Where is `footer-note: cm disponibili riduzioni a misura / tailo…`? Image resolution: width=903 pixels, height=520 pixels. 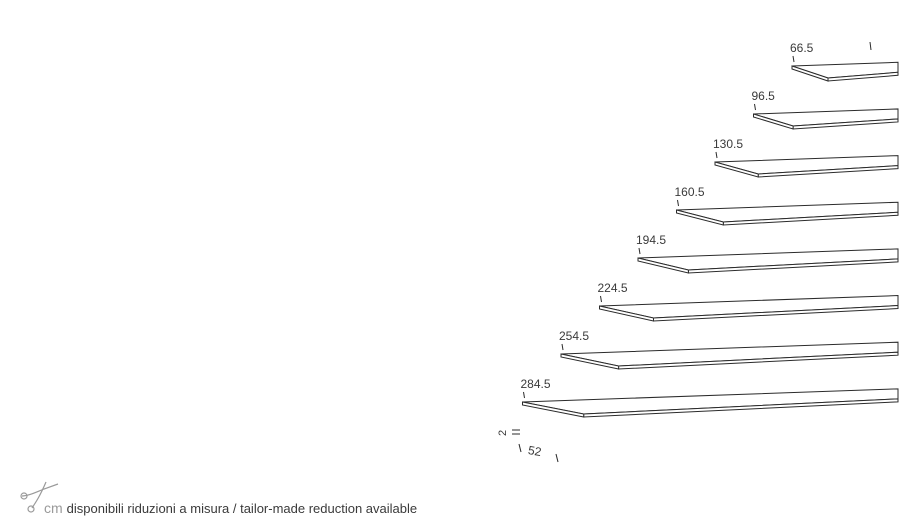 footer-note: cm disponibili riduzioni a misura / tailo… is located at coordinates (278, 496).